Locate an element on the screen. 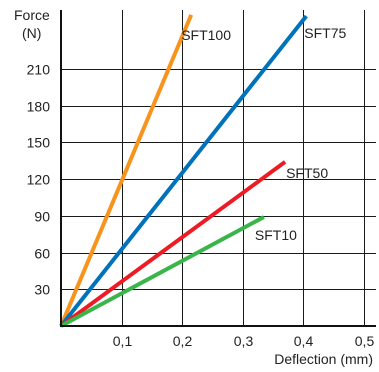 This screenshot has width=379, height=372. y-tick-label: 150 is located at coordinates (39, 143).